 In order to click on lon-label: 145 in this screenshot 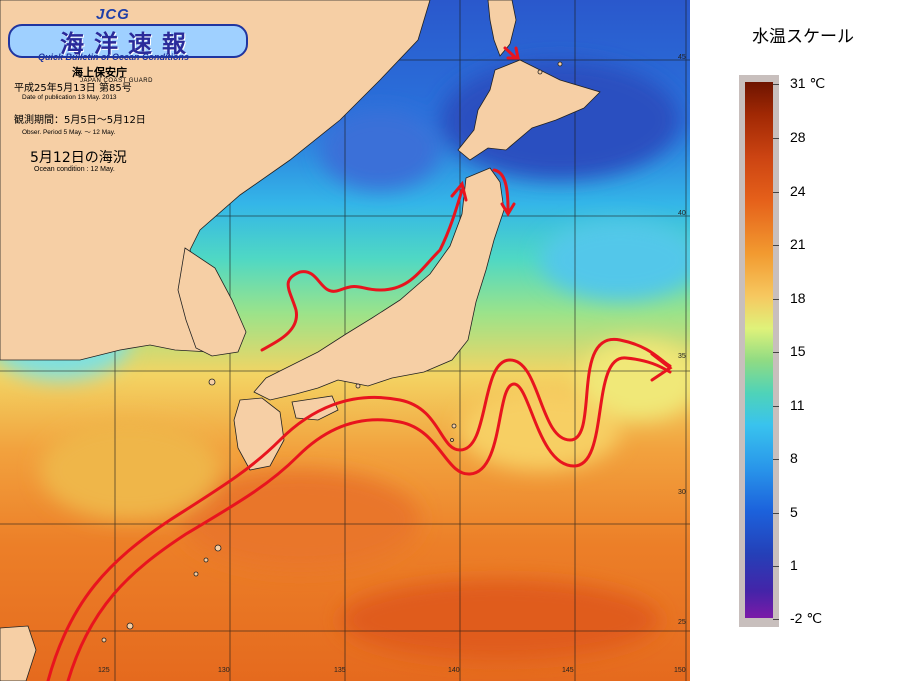, I will do `click(568, 670)`.